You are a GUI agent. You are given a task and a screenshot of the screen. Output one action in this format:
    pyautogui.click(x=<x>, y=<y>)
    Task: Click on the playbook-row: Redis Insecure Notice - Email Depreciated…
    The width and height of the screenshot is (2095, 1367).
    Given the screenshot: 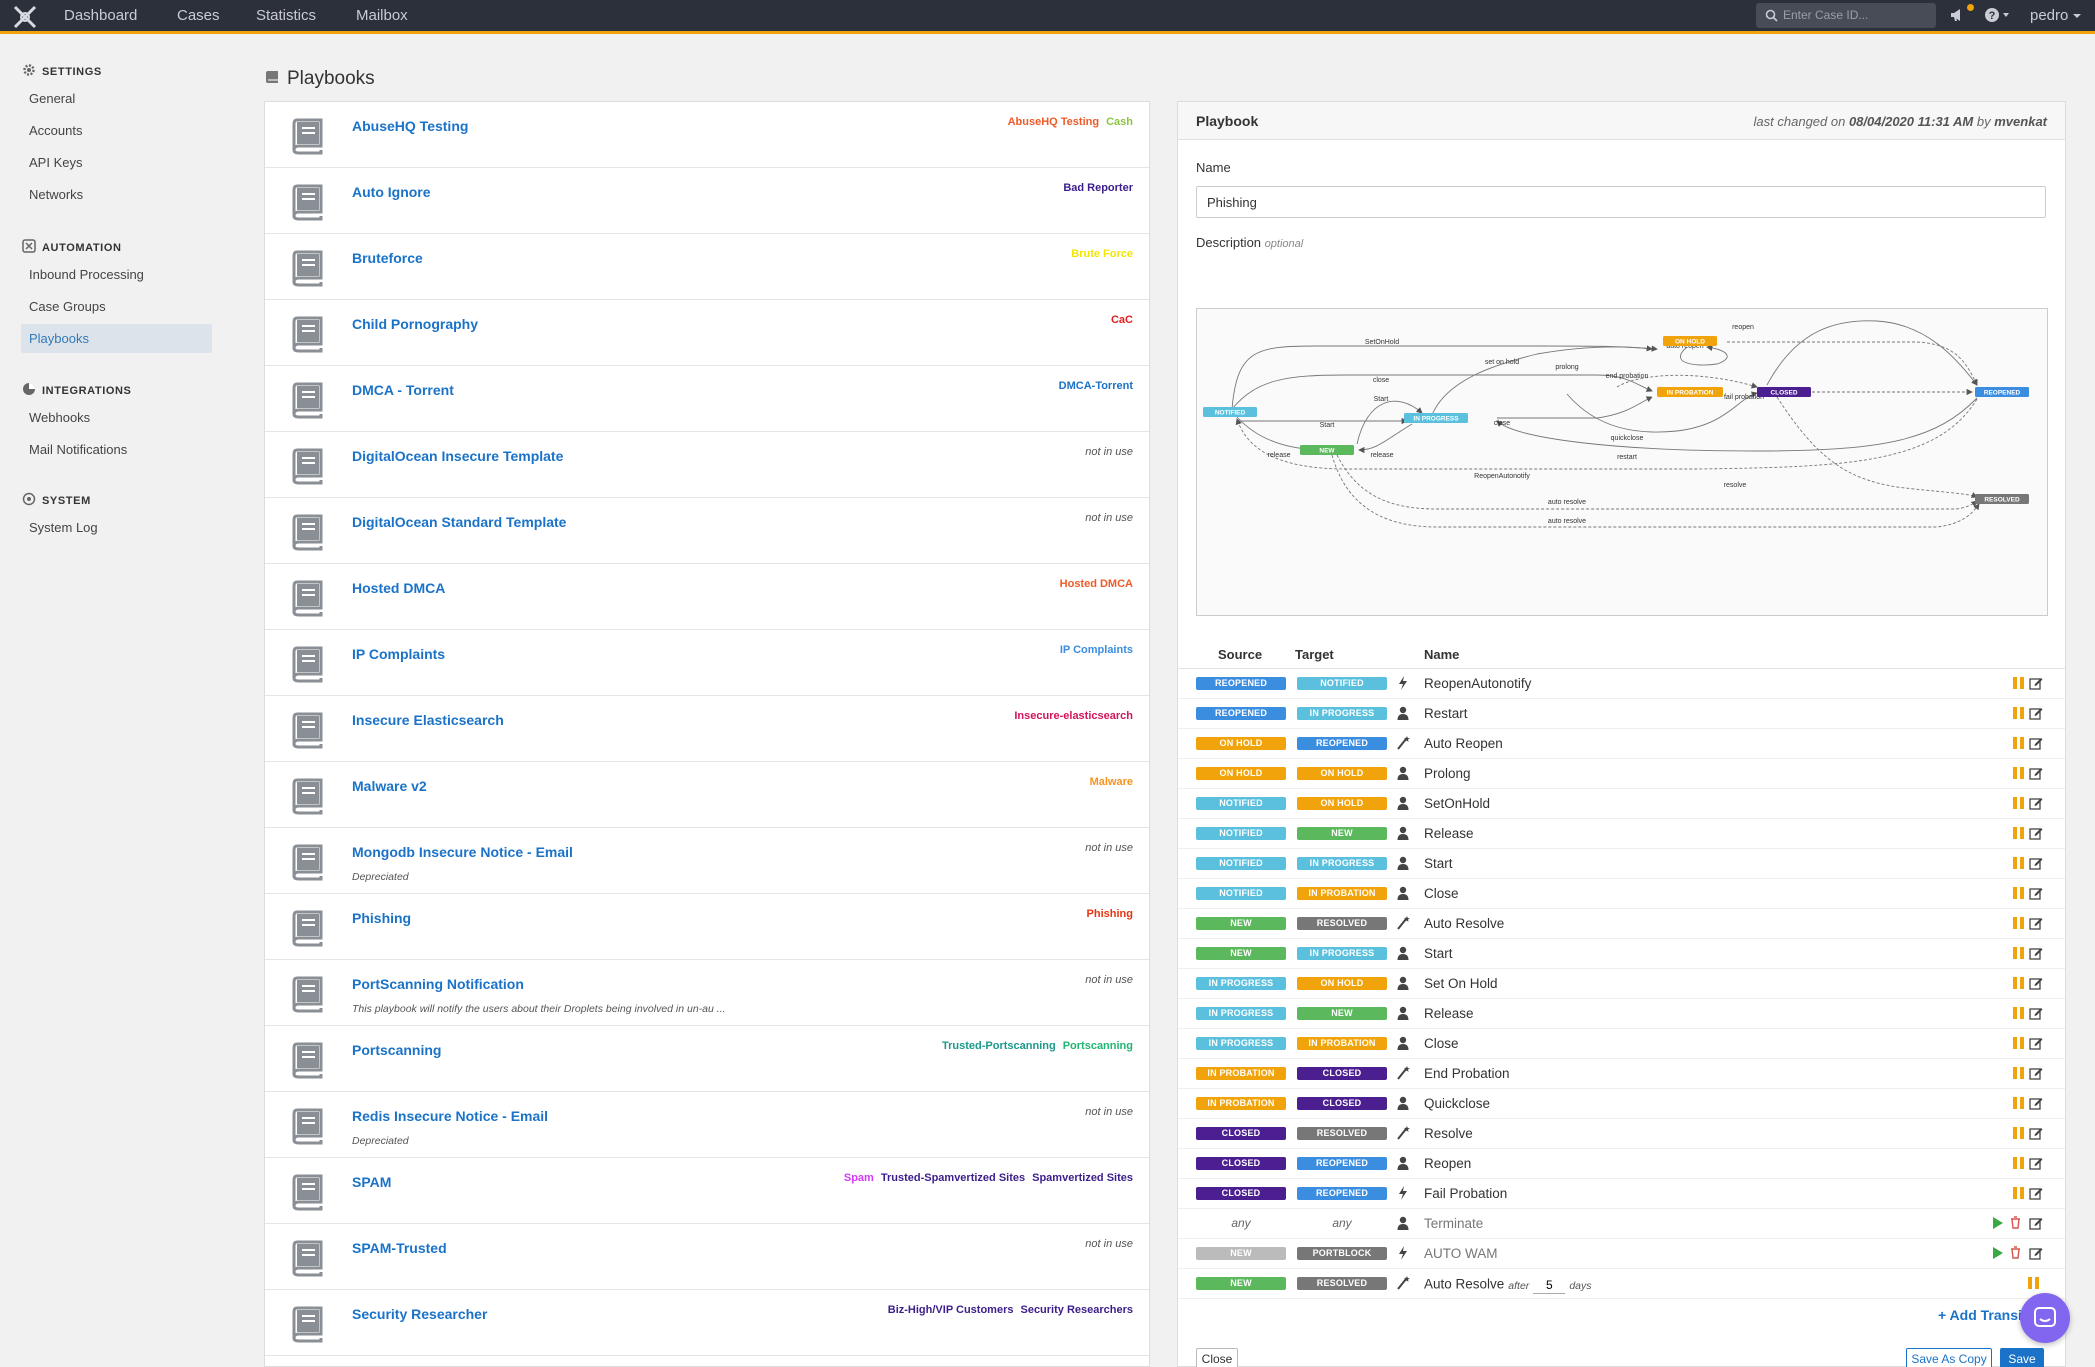 What is the action you would take?
    pyautogui.click(x=707, y=1125)
    